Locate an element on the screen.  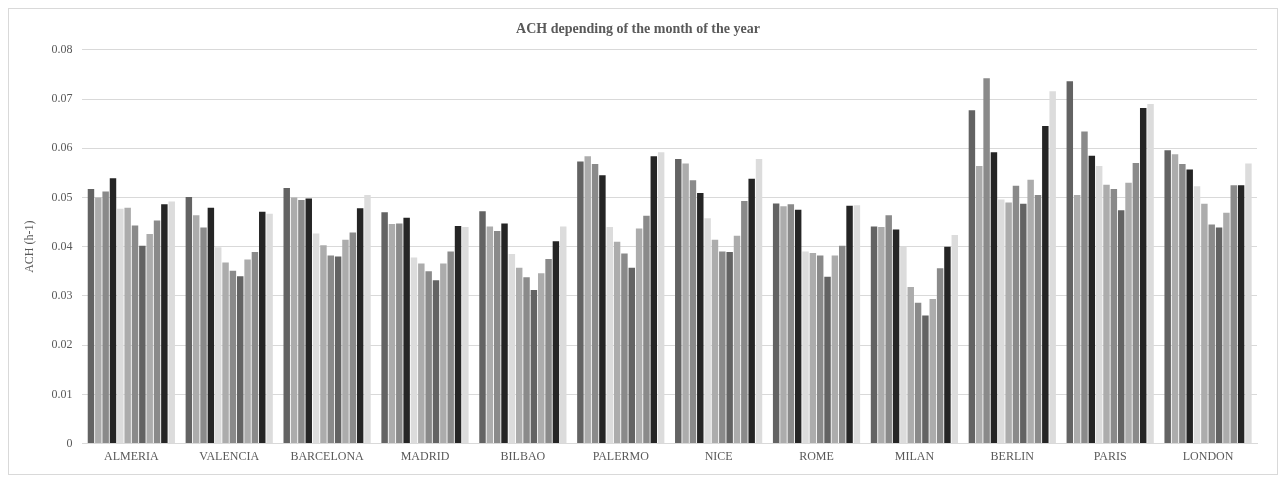
chart-title: ACH depending of the month of the year is located at coordinates (638, 29).